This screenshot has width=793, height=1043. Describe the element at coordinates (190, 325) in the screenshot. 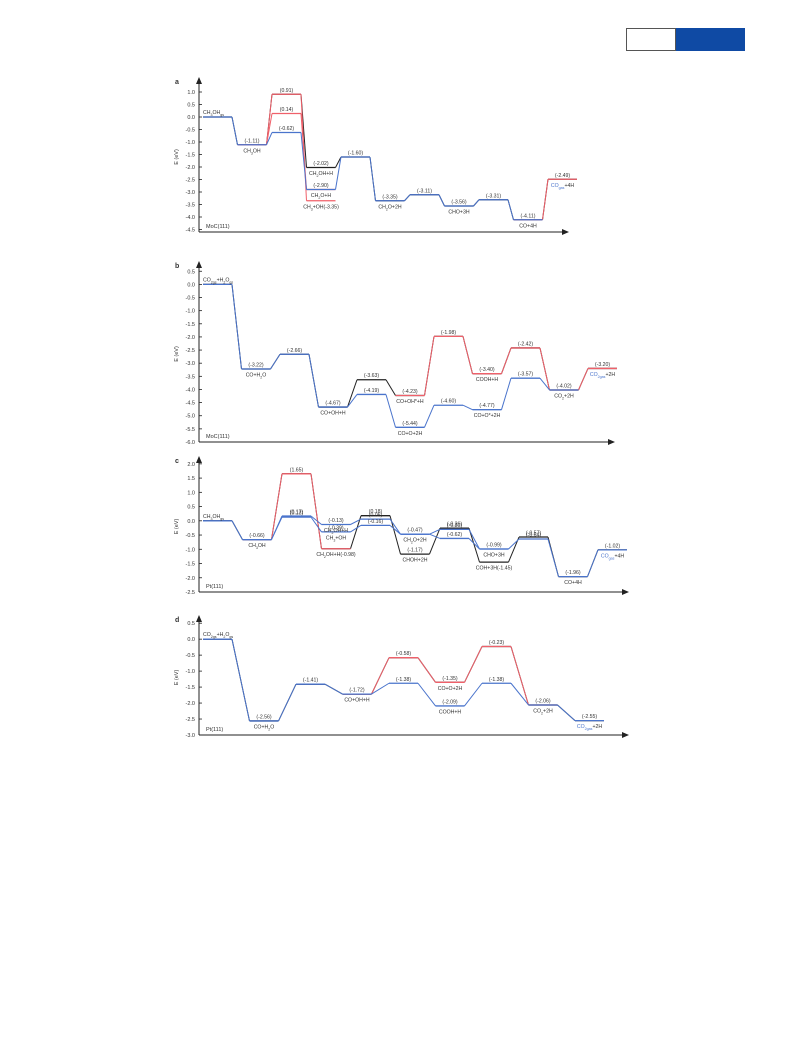

I see `y-tick-label: -1.5` at that location.